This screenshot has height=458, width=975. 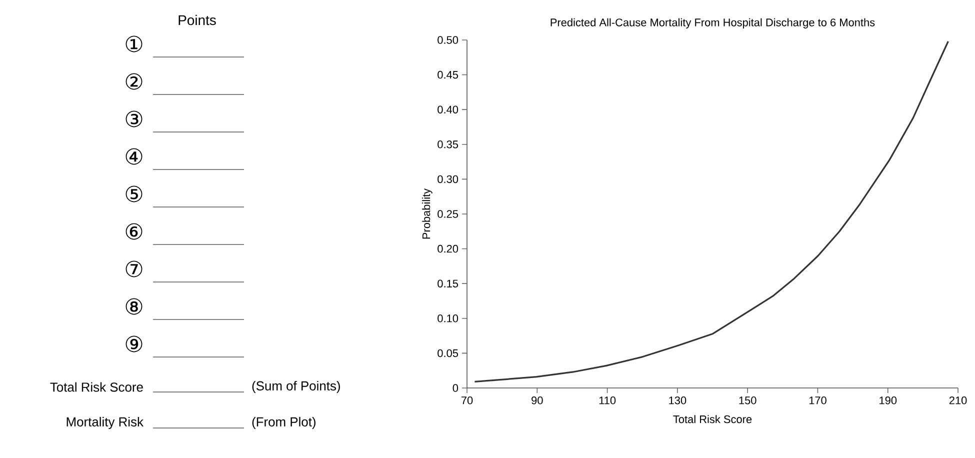 I want to click on y-tick-label: 0.50, so click(x=448, y=40).